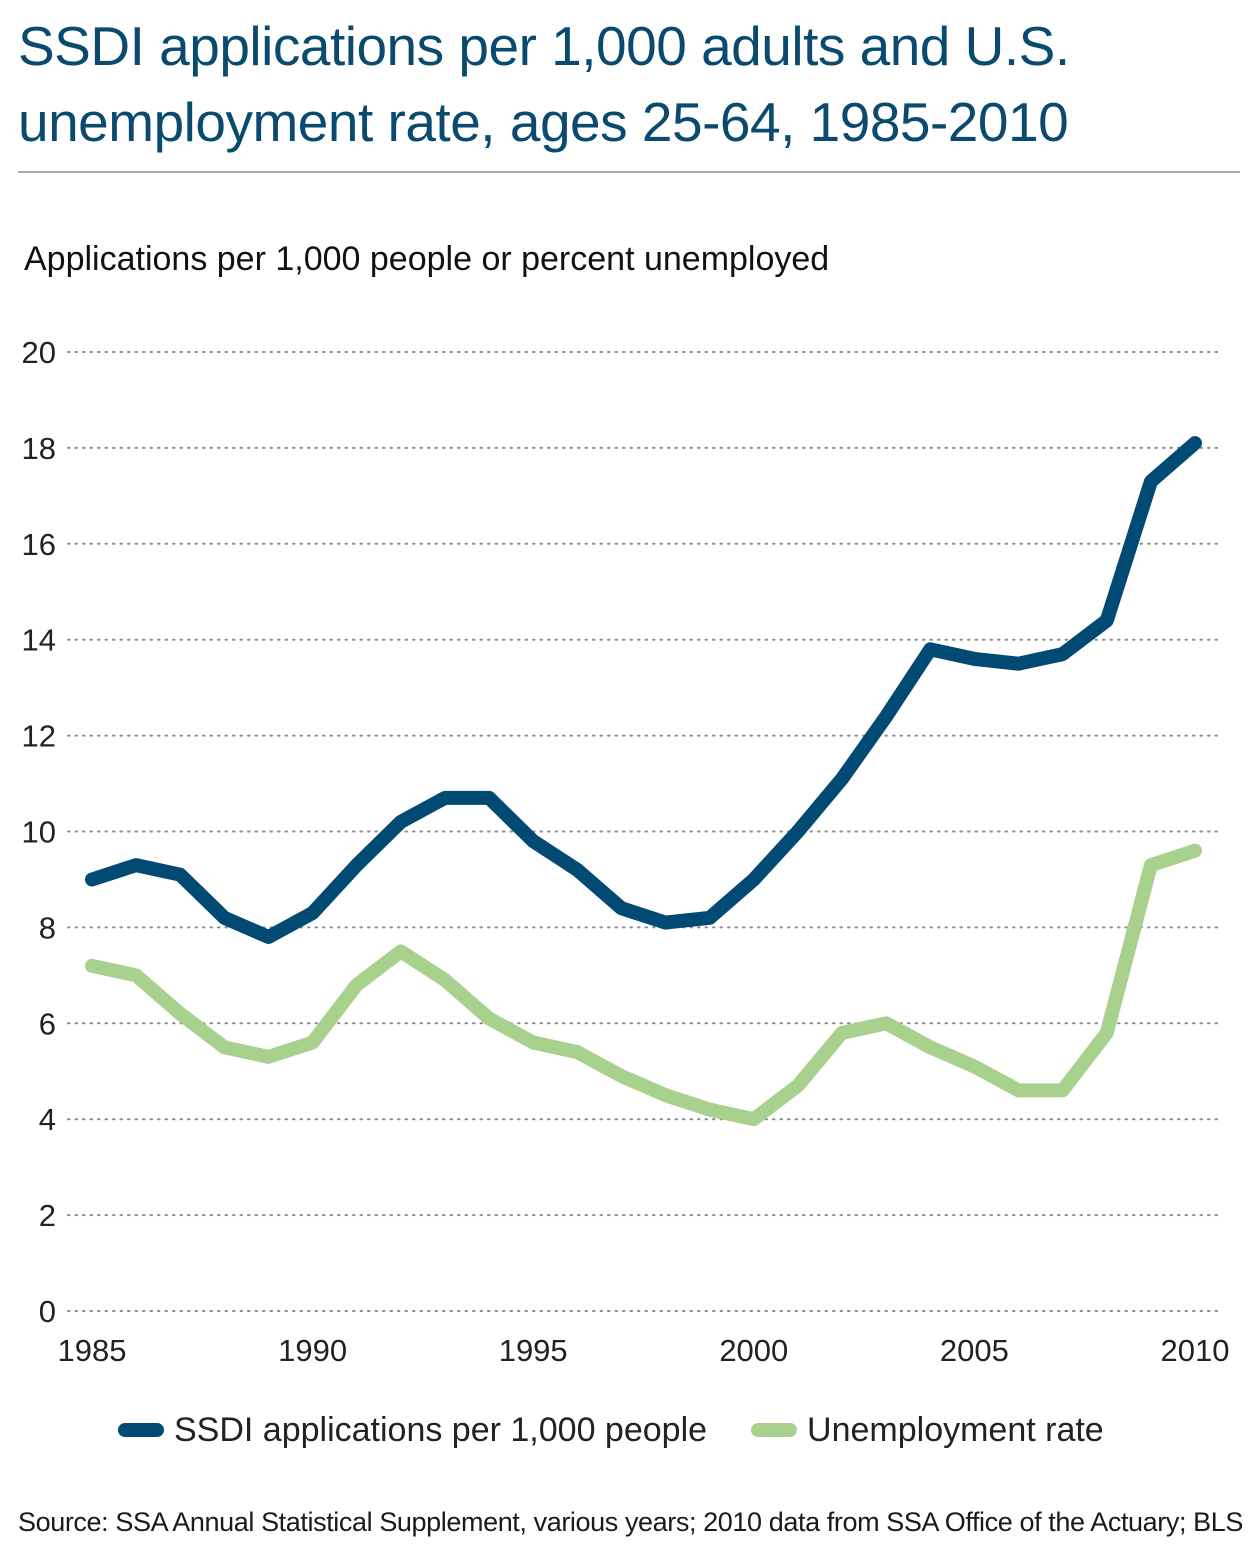 This screenshot has height=1556, width=1248. Describe the element at coordinates (47, 927) in the screenshot. I see `y-tick-label: 8` at that location.